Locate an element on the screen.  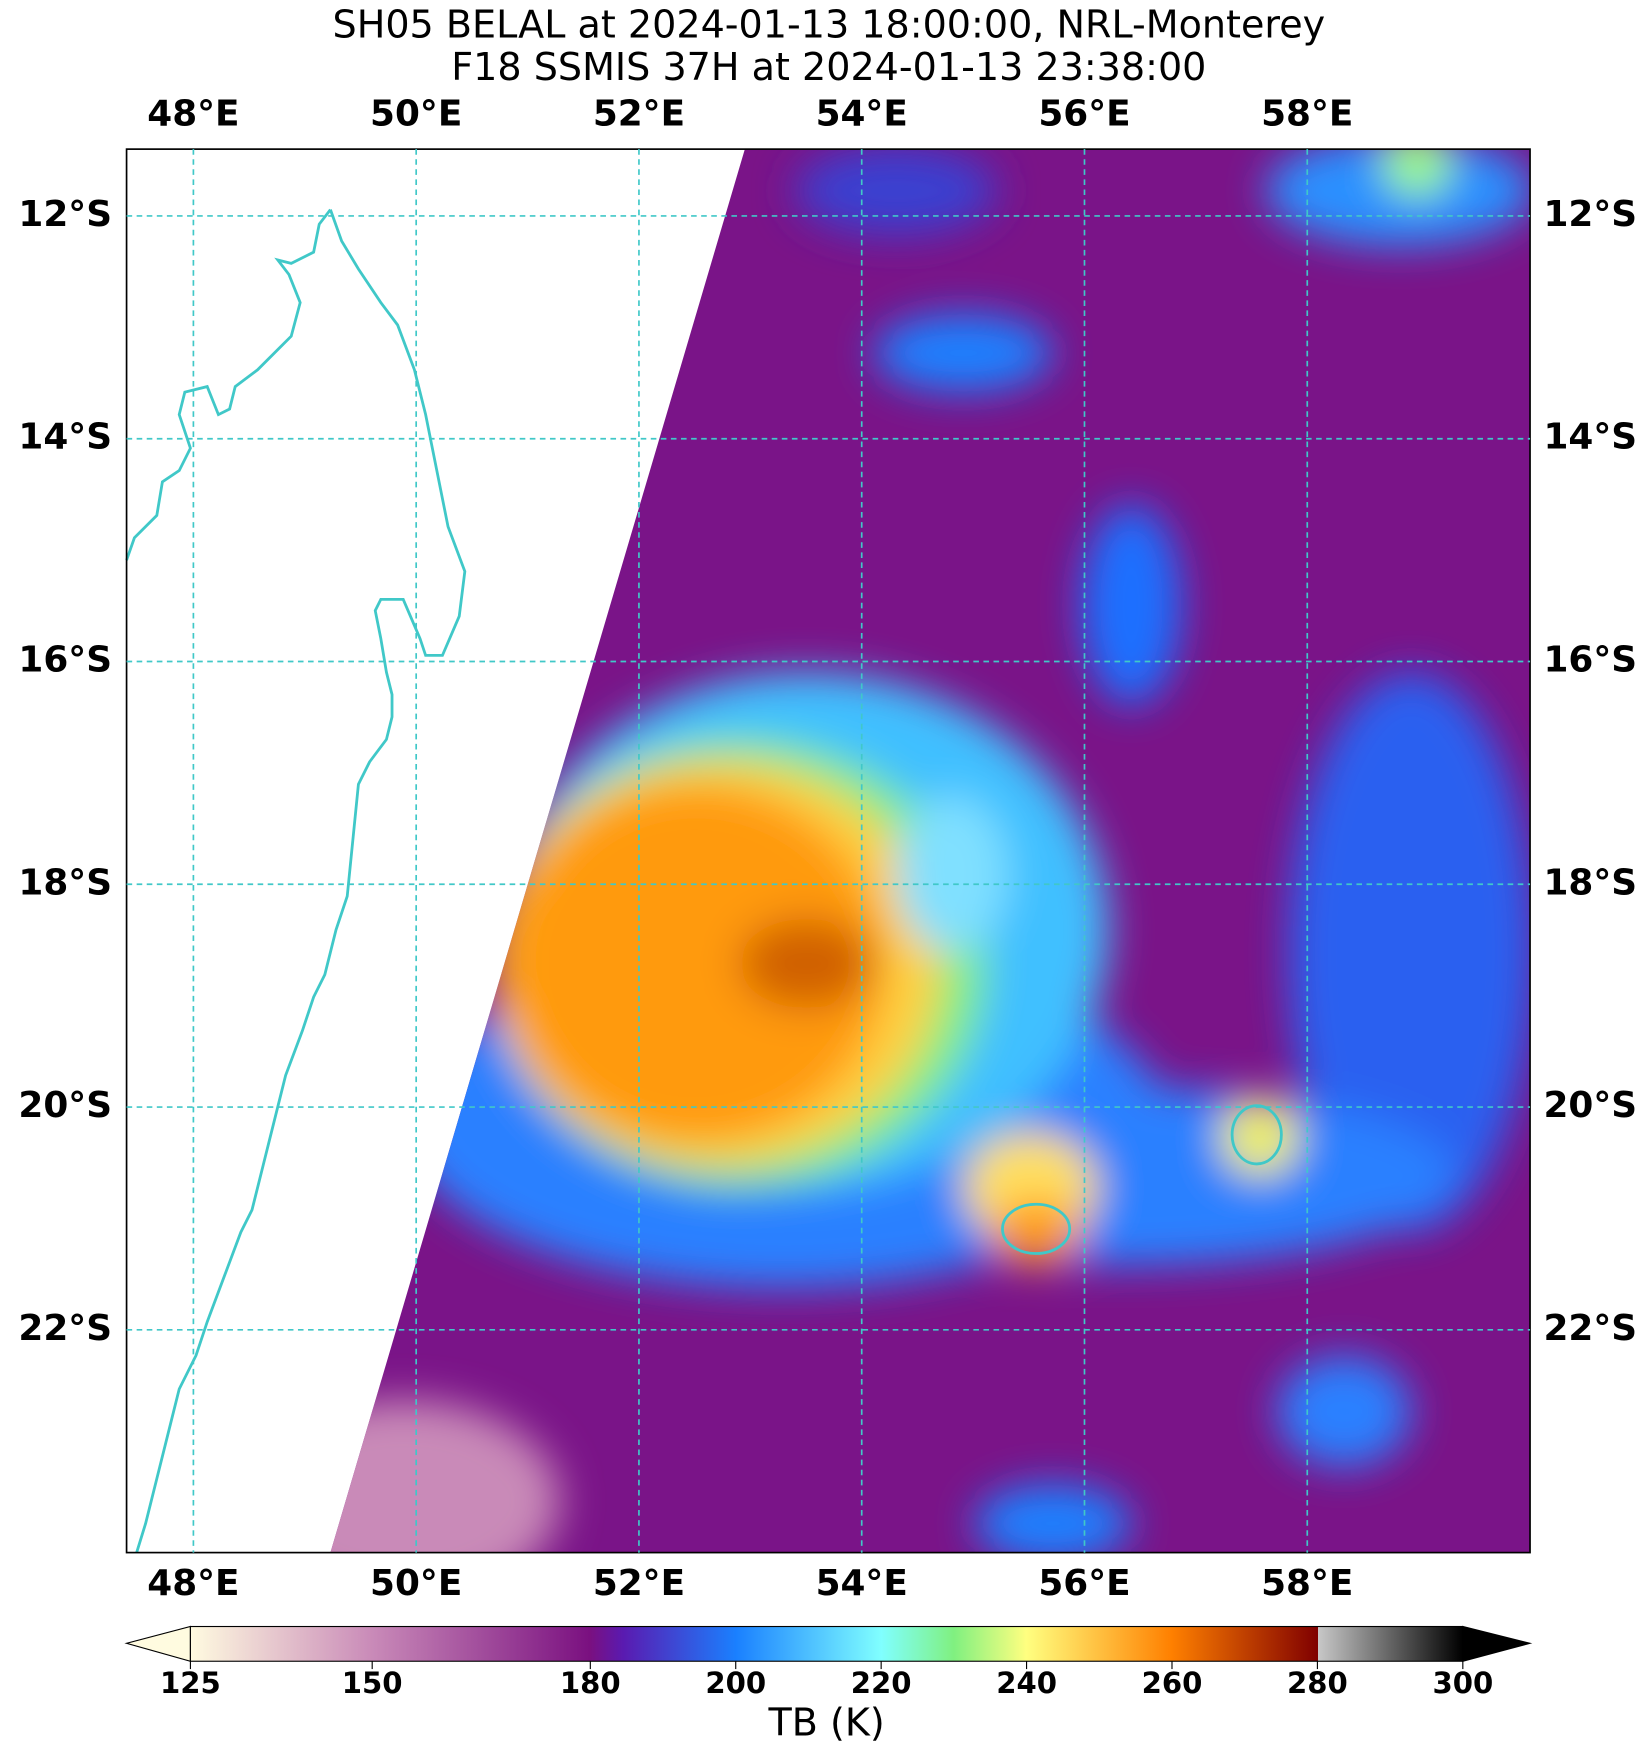
colorbar-tick-label: 240 is located at coordinates (1026, 1683).